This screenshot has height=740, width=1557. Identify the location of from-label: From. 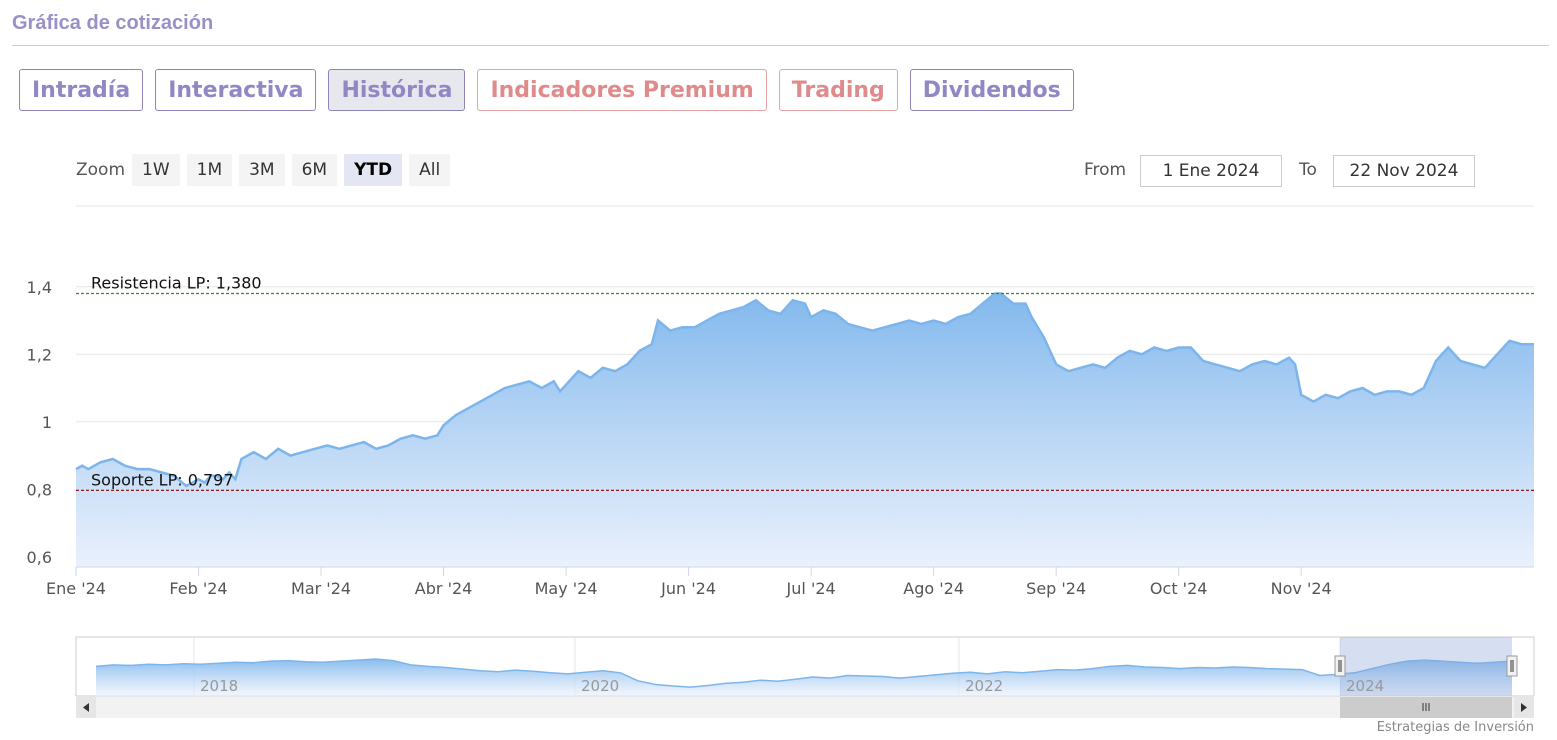
(1105, 170).